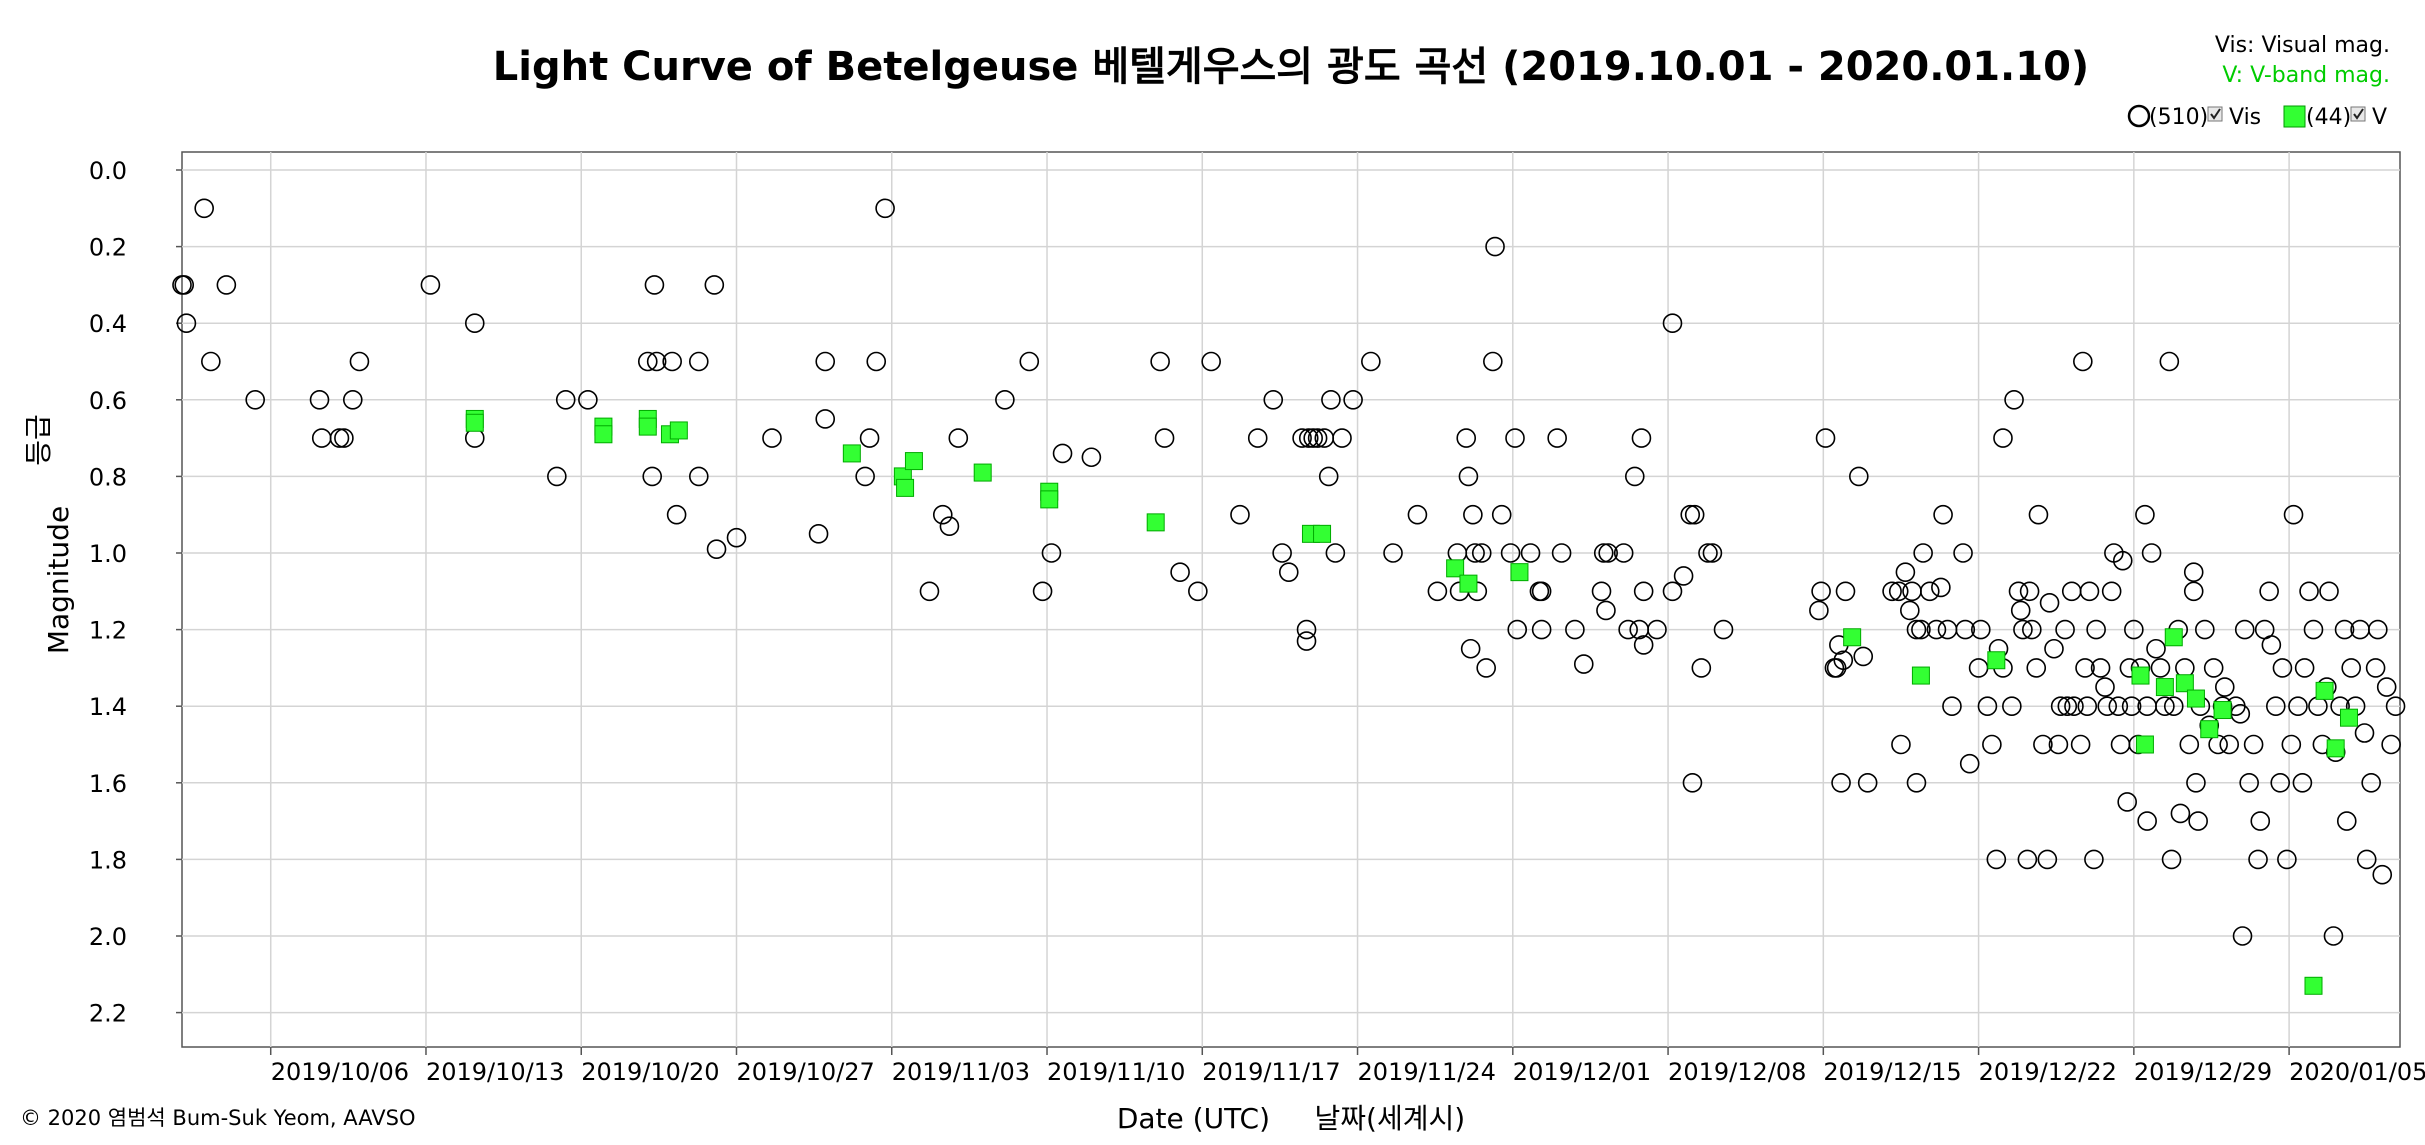  I want to click on legend-v-marker, so click(2294, 116).